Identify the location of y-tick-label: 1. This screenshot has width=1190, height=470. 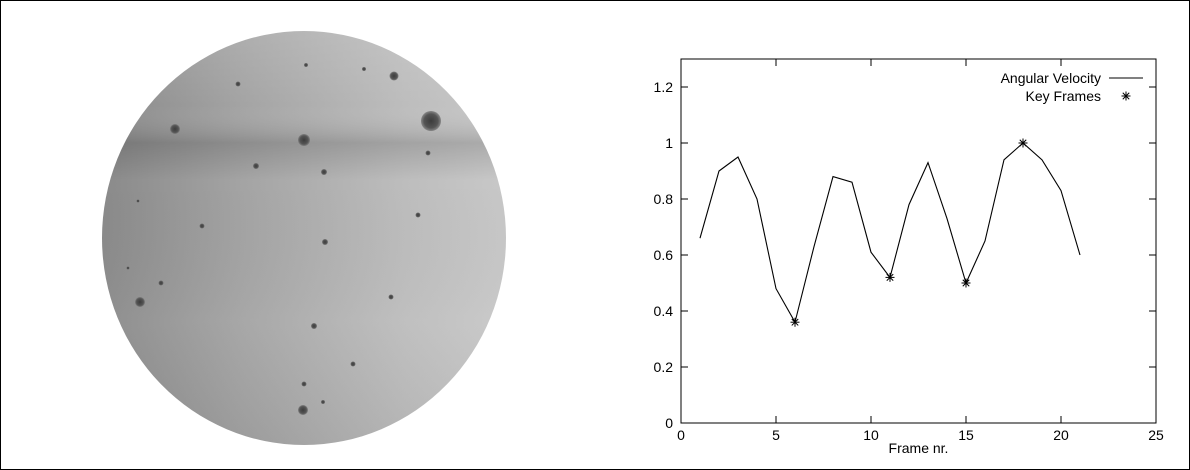
(669, 143).